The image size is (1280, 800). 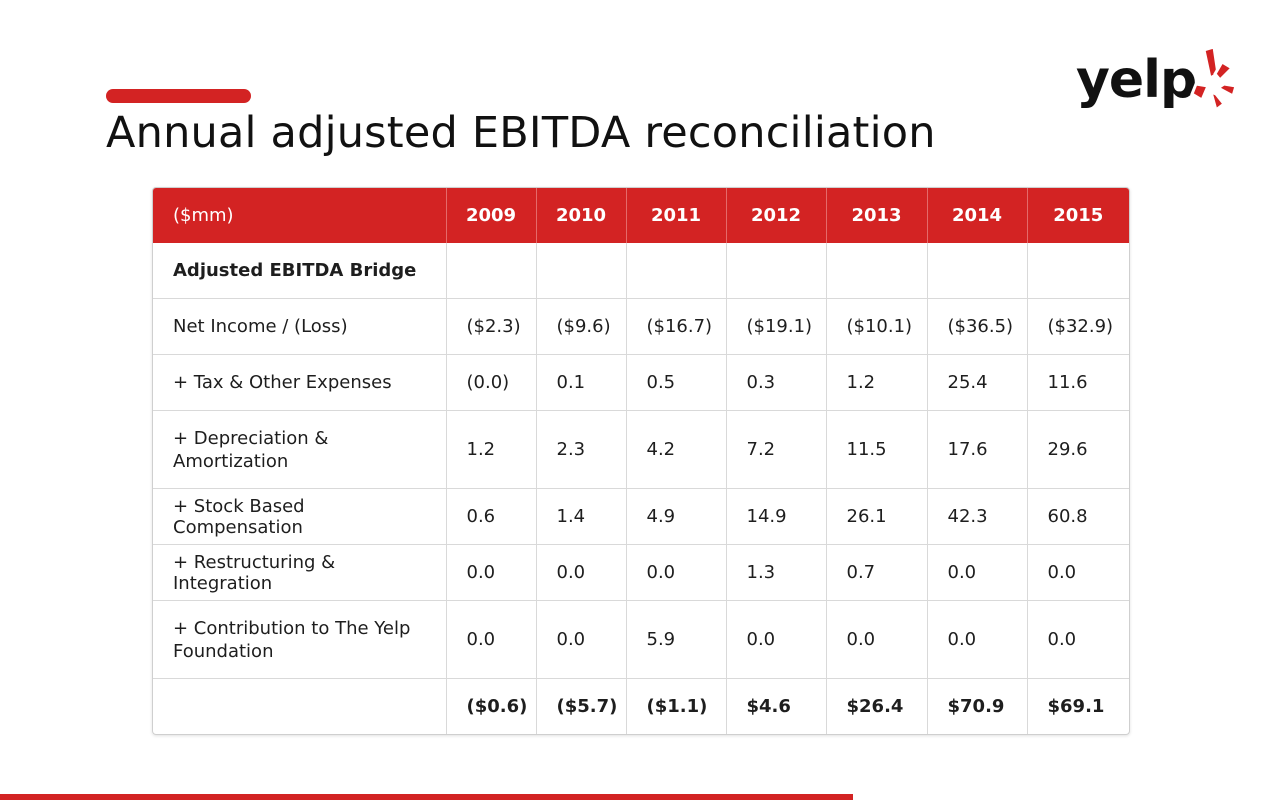 I want to click on section-label: Adjusted EBITDA Bridge, so click(x=300, y=271).